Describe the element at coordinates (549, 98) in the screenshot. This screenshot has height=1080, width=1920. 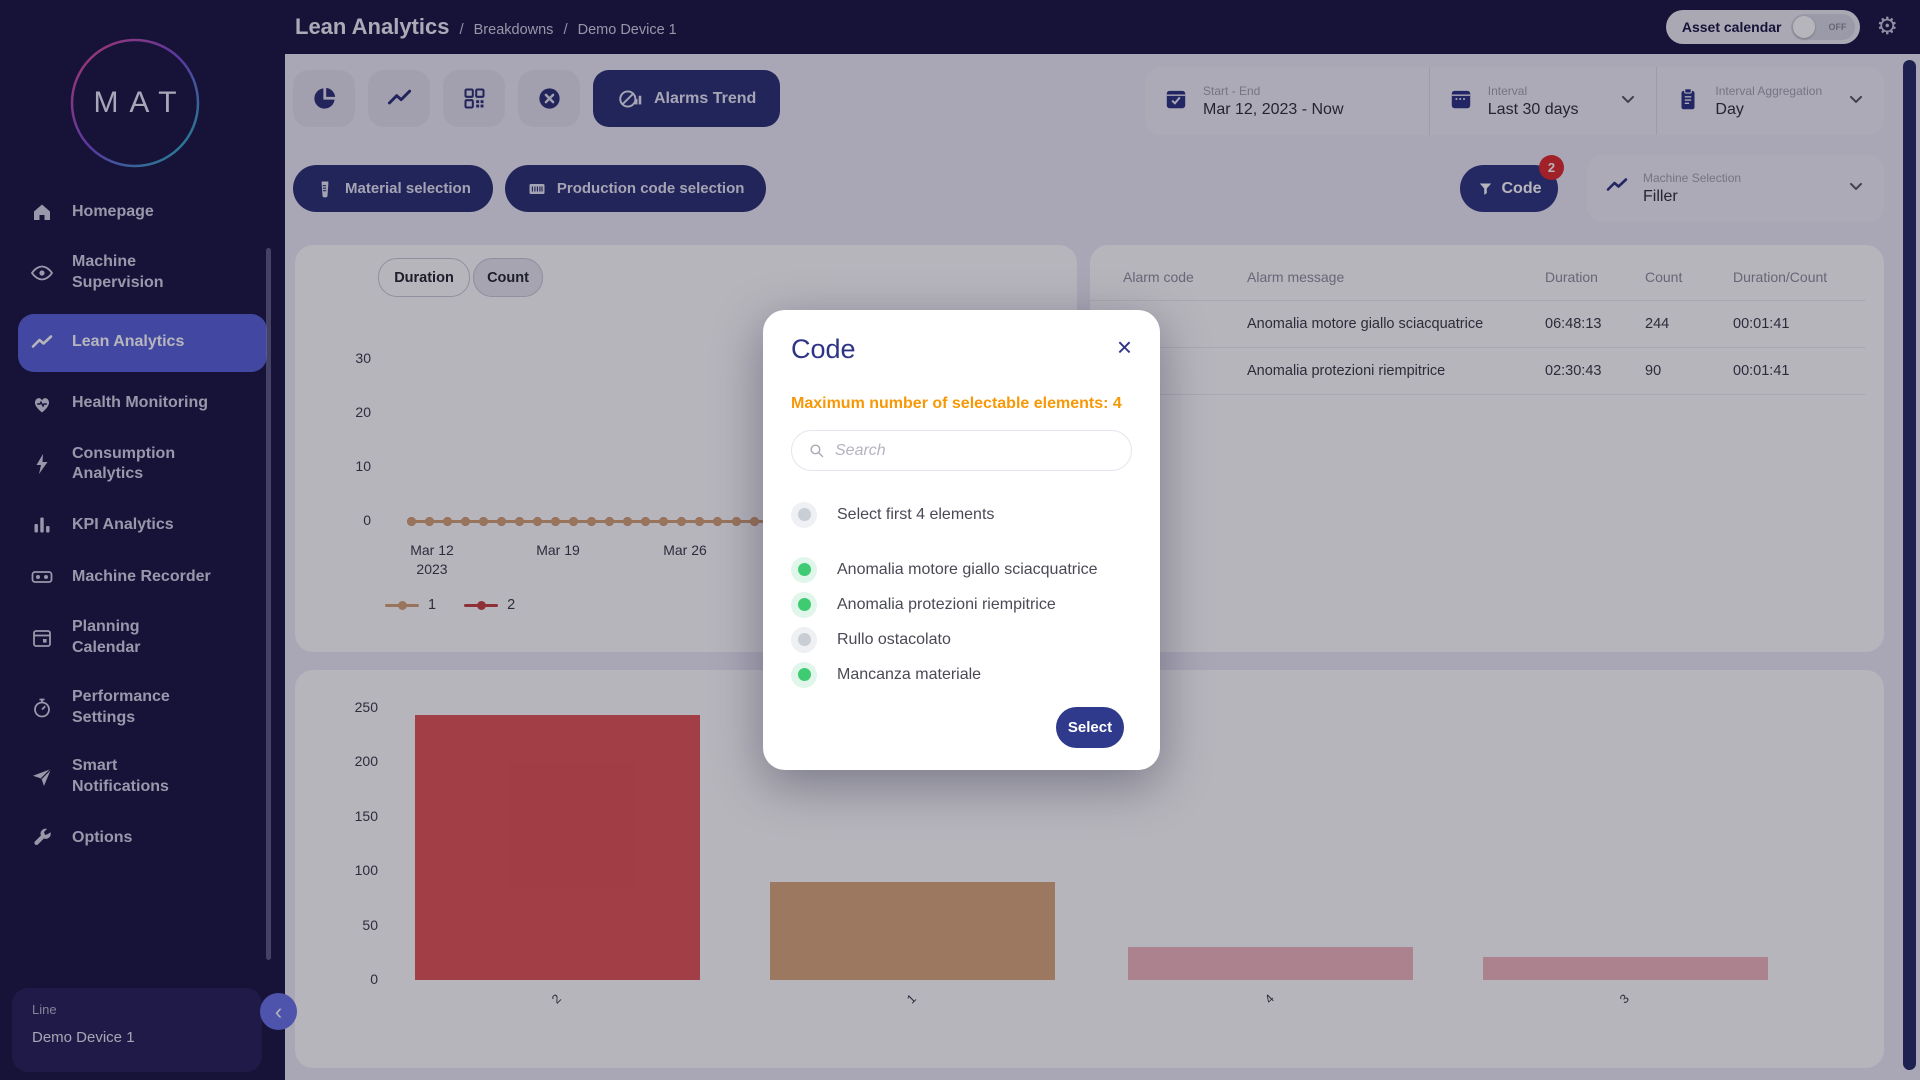
I see `clear-view-button` at that location.